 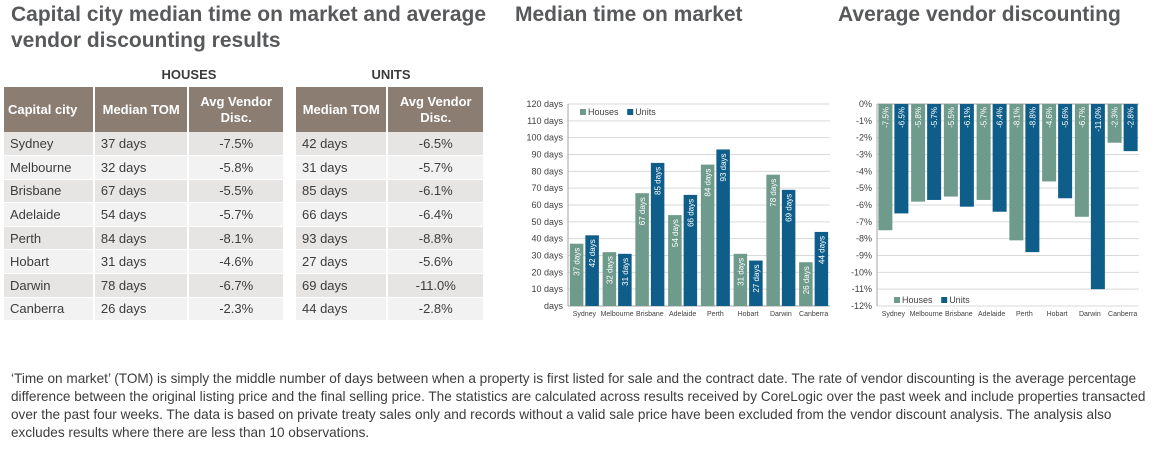 I want to click on y-tick-label: 20 days, so click(x=547, y=272).